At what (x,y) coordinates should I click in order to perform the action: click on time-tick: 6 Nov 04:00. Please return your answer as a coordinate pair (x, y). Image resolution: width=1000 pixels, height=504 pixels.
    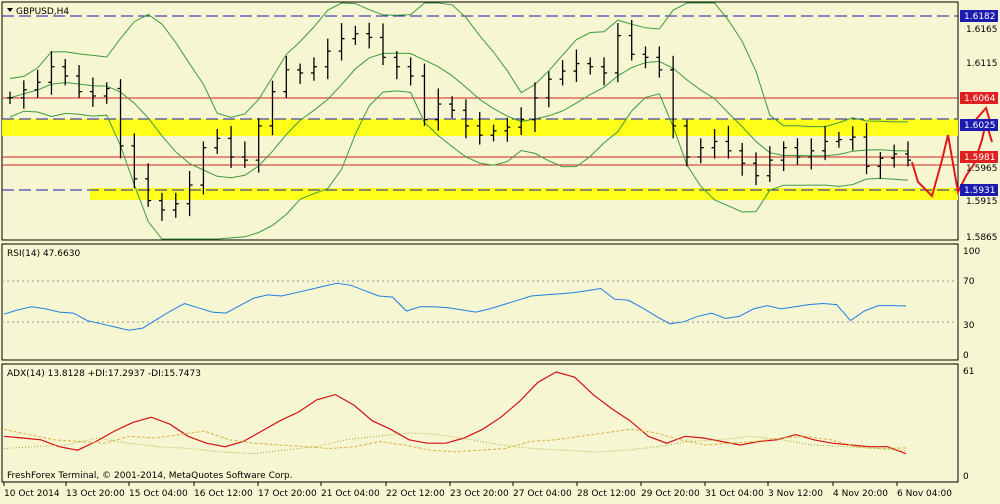
    Looking at the image, I should click on (924, 494).